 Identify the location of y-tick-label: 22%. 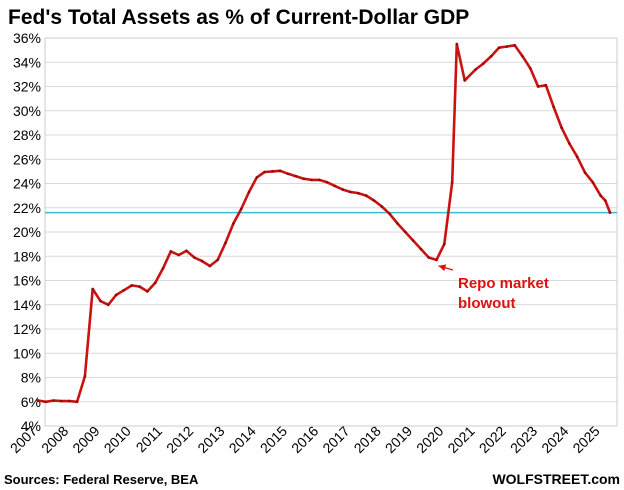
(27, 208).